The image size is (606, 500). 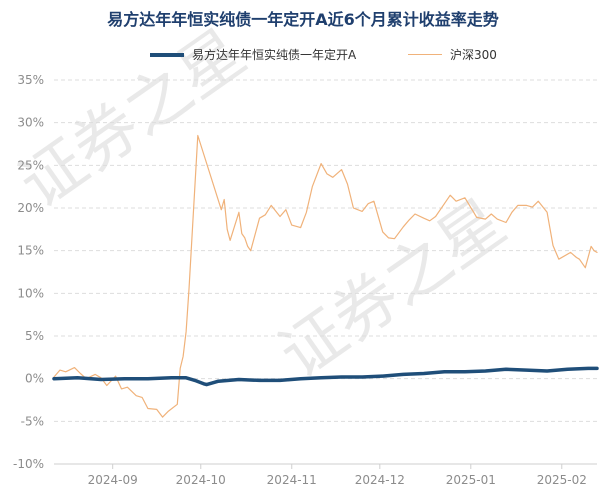 What do you see at coordinates (34, 379) in the screenshot?
I see `y-tick-label: 0%` at bounding box center [34, 379].